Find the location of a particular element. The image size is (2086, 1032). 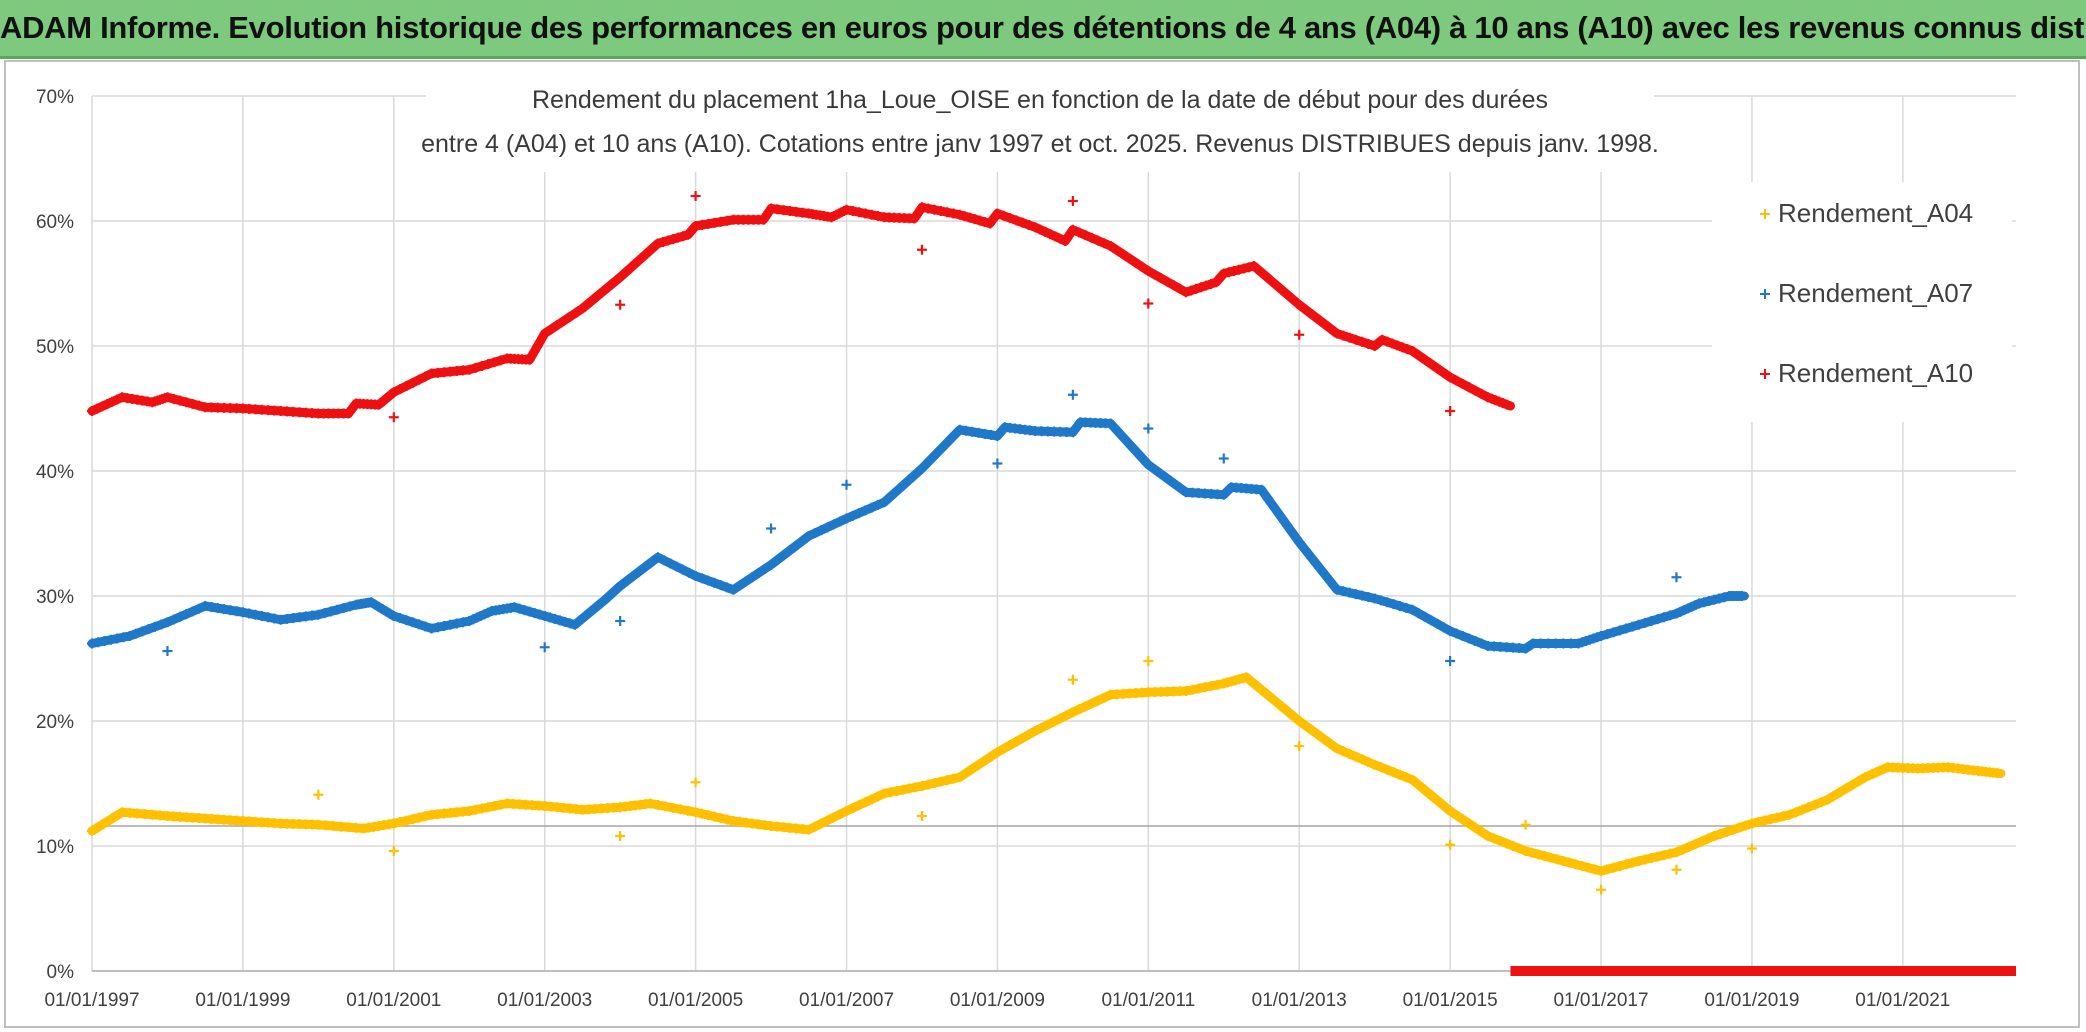

y-axis: 0% 10% 20% 30% 40% 50% 60% 70% is located at coordinates (55, 535).